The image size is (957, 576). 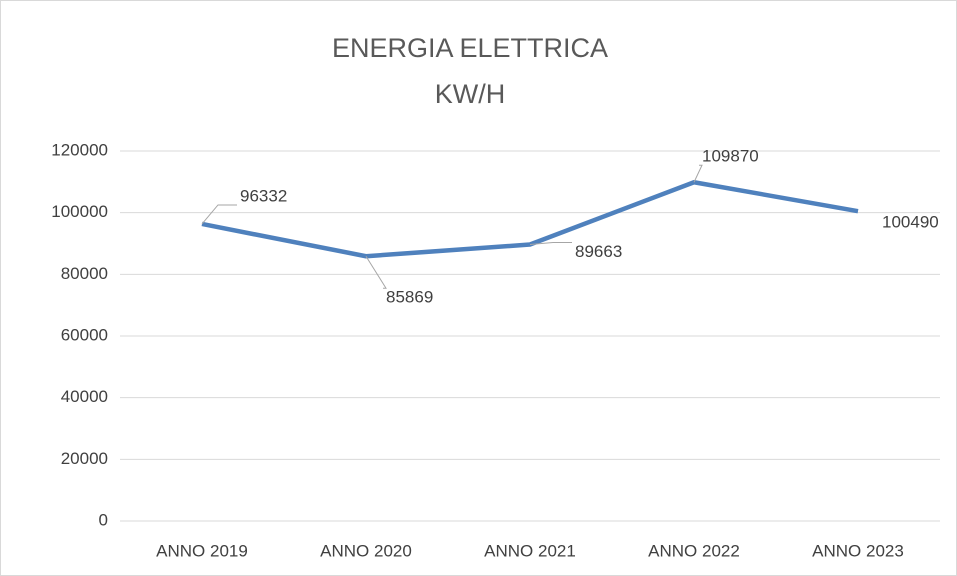 What do you see at coordinates (910, 222) in the screenshot?
I see `data-label: 100490` at bounding box center [910, 222].